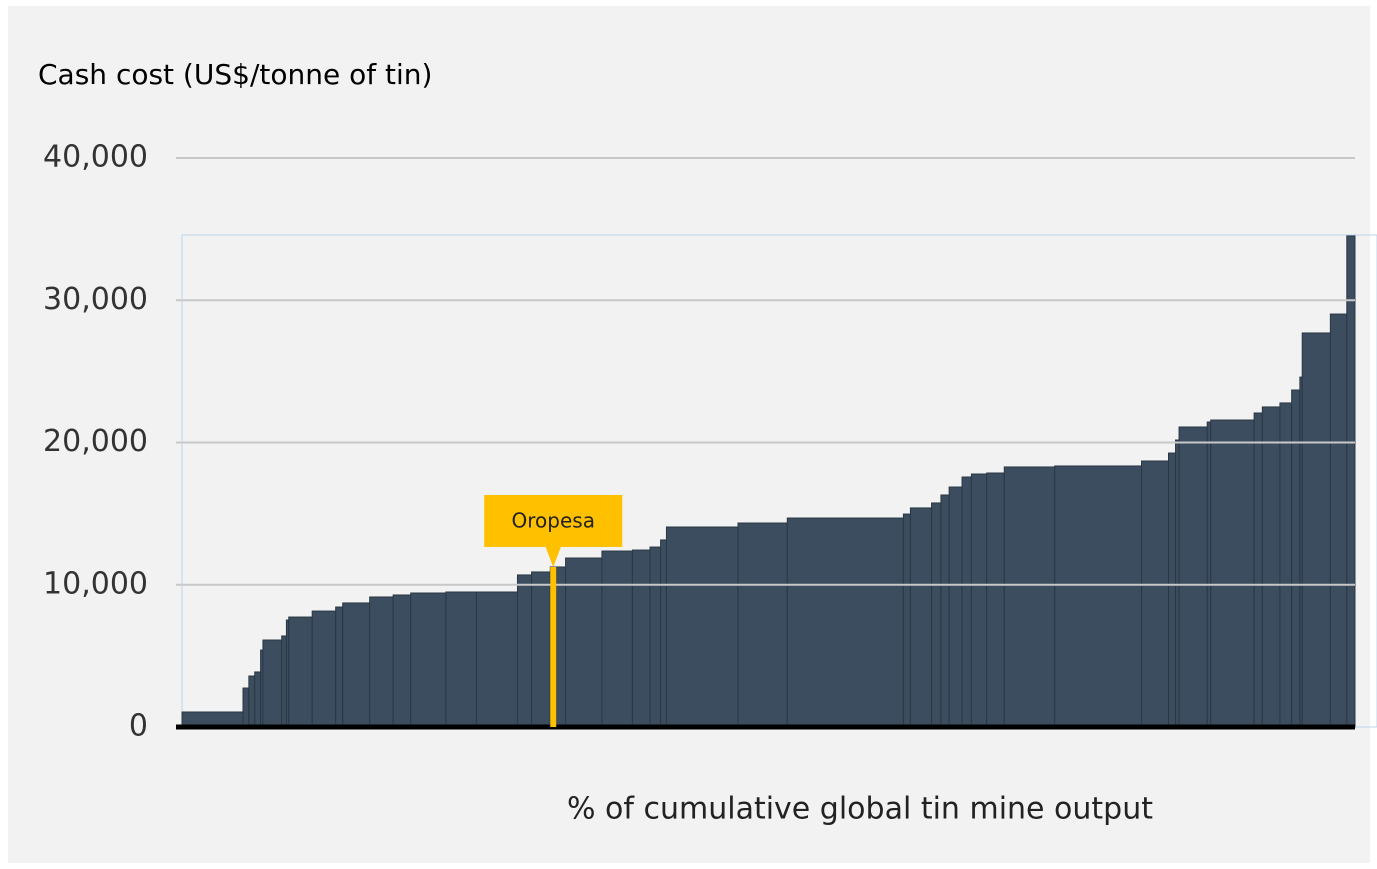 Image resolution: width=1377 pixels, height=869 pixels. What do you see at coordinates (95, 299) in the screenshot?
I see `y-tick-label: 30,000` at bounding box center [95, 299].